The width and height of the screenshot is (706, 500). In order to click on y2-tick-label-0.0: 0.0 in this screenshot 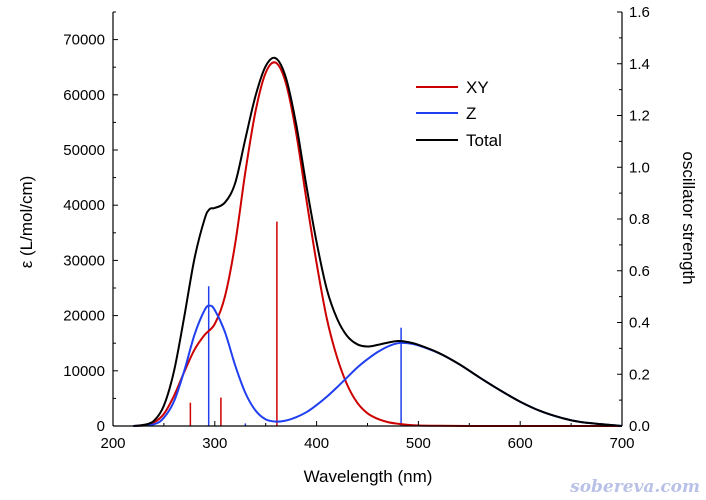, I will do `click(639, 426)`.